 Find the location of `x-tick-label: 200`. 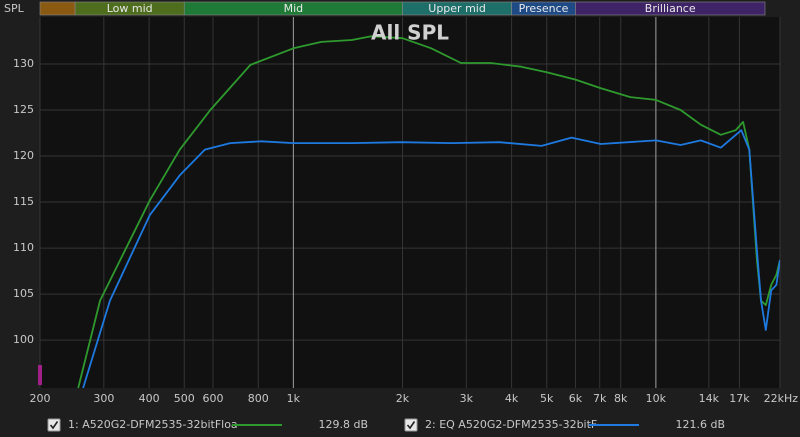

x-tick-label: 200 is located at coordinates (40, 398).